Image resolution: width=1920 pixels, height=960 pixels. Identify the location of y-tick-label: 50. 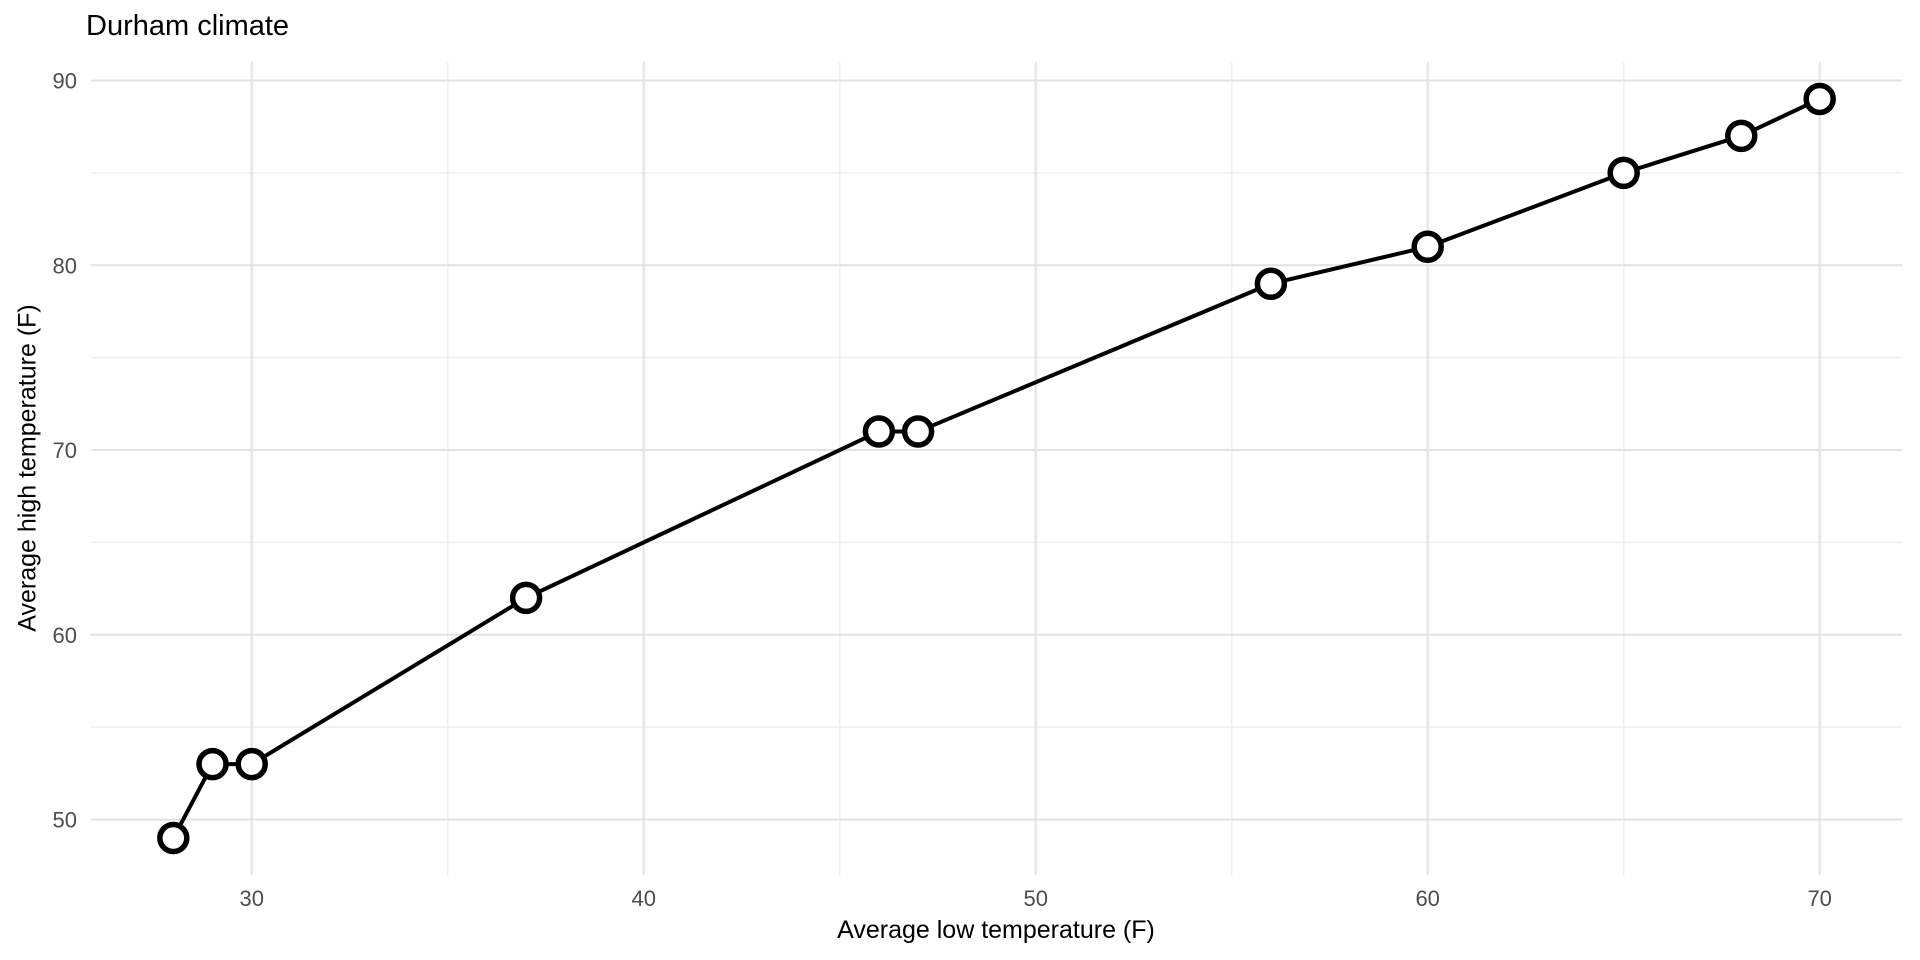
(65, 820).